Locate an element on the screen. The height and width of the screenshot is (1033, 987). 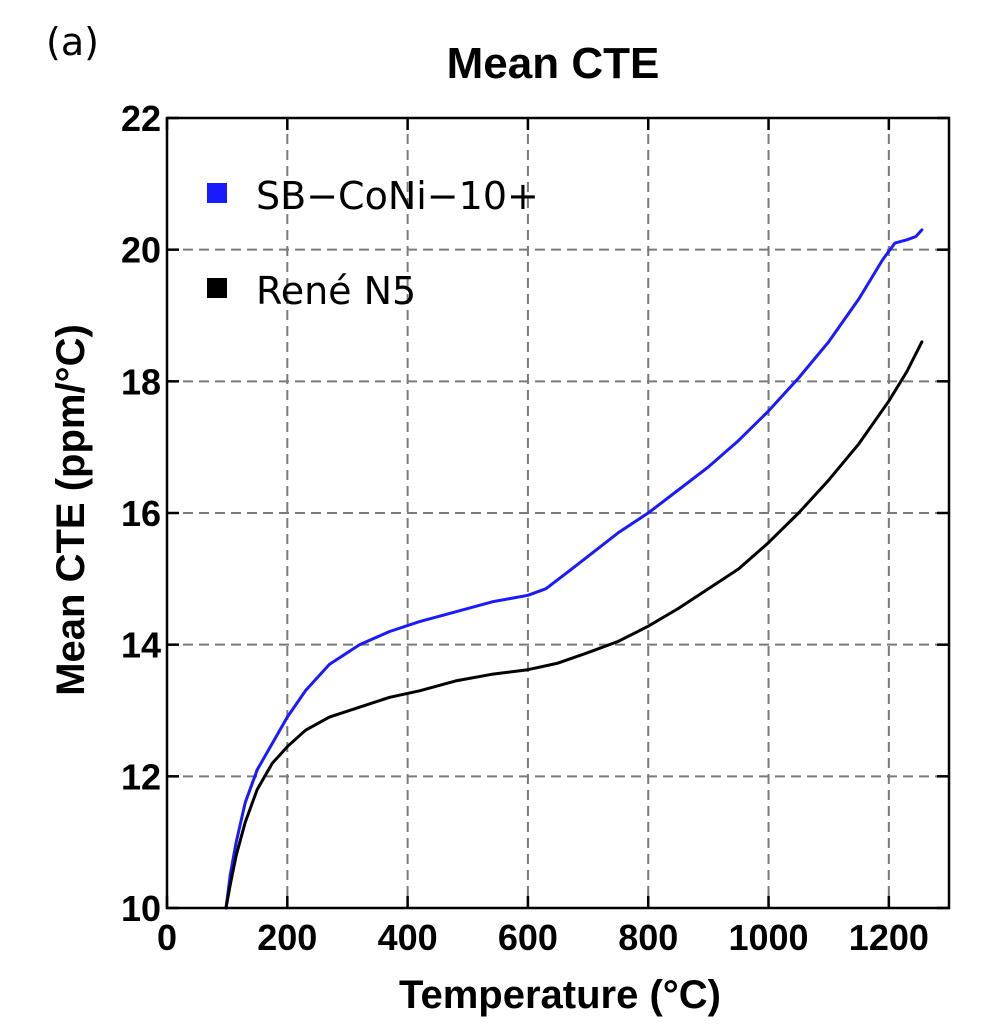
x-axis-label: Temperature (°C) is located at coordinates (560, 995).